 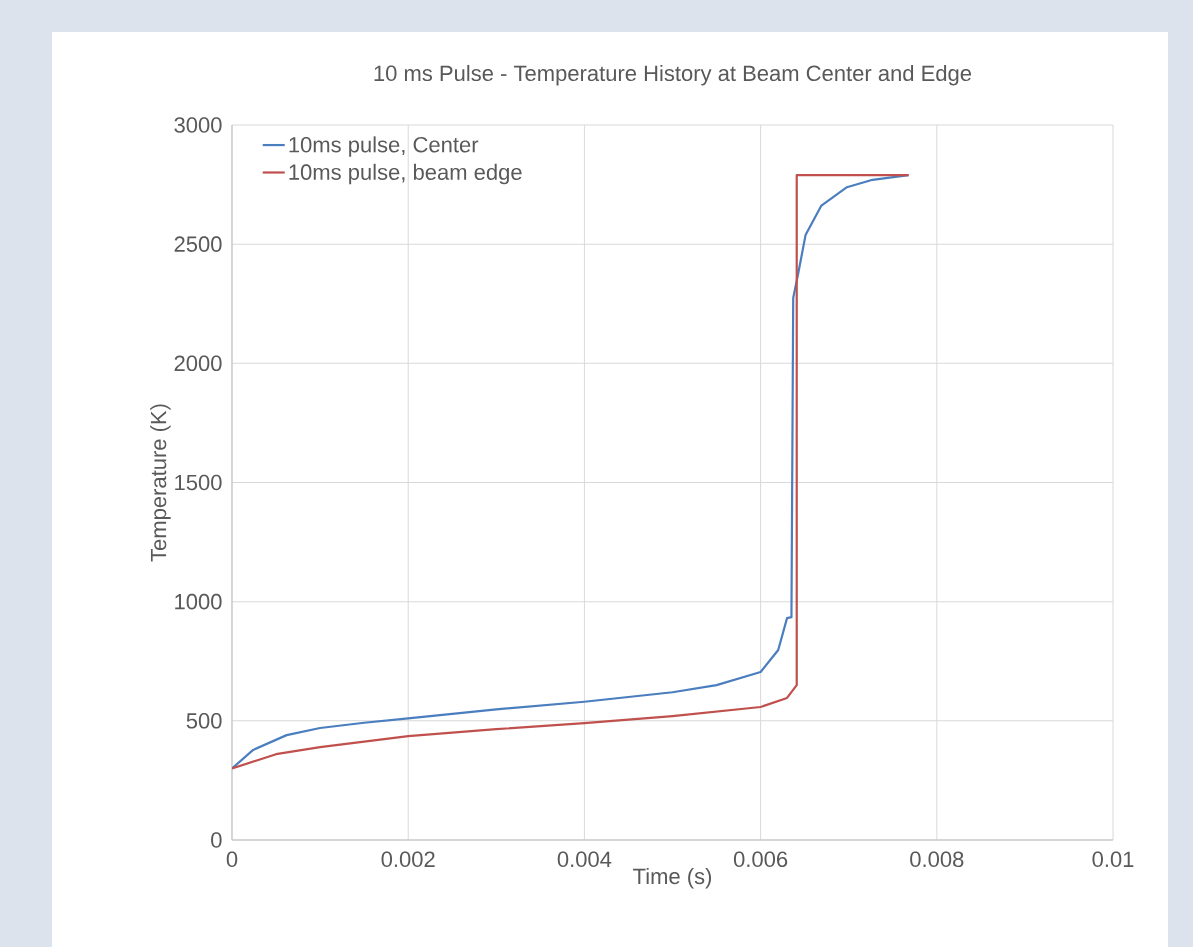 I want to click on y-axis-title: Temperature (K), so click(x=160, y=483).